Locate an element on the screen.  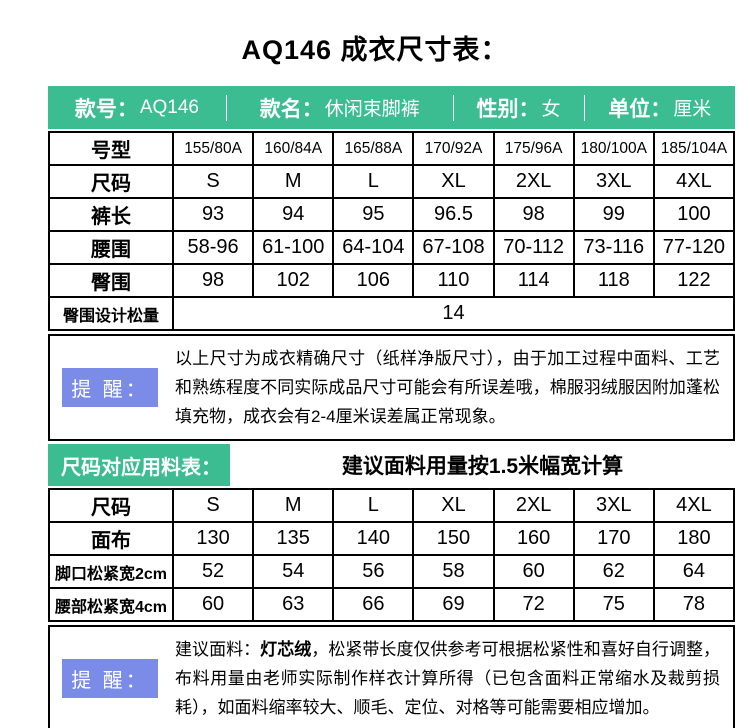
info-gender: 性别： 女 is located at coordinates (519, 107).